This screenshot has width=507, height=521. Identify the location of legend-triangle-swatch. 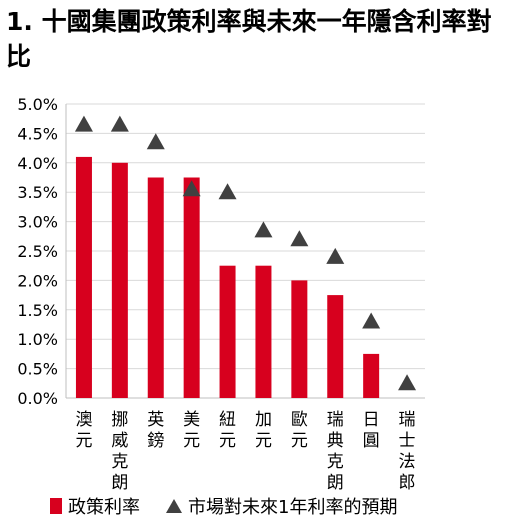
(174, 506).